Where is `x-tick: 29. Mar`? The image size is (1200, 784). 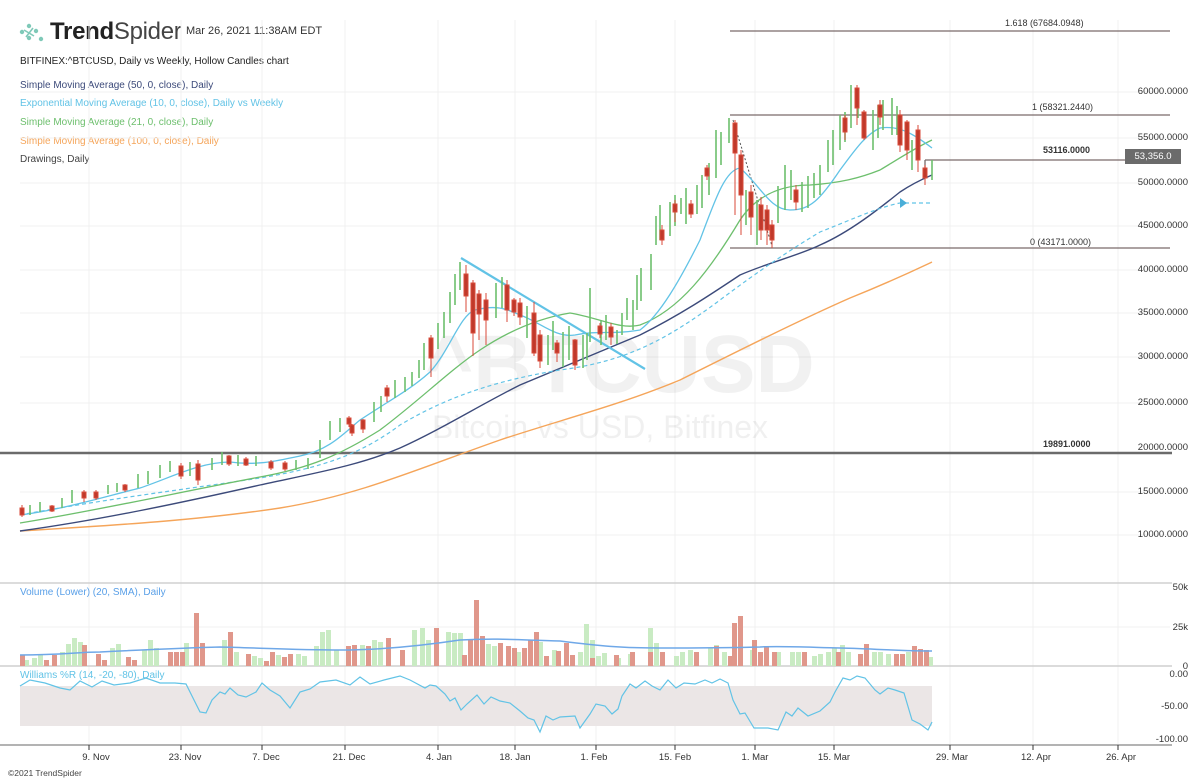 x-tick: 29. Mar is located at coordinates (952, 757).